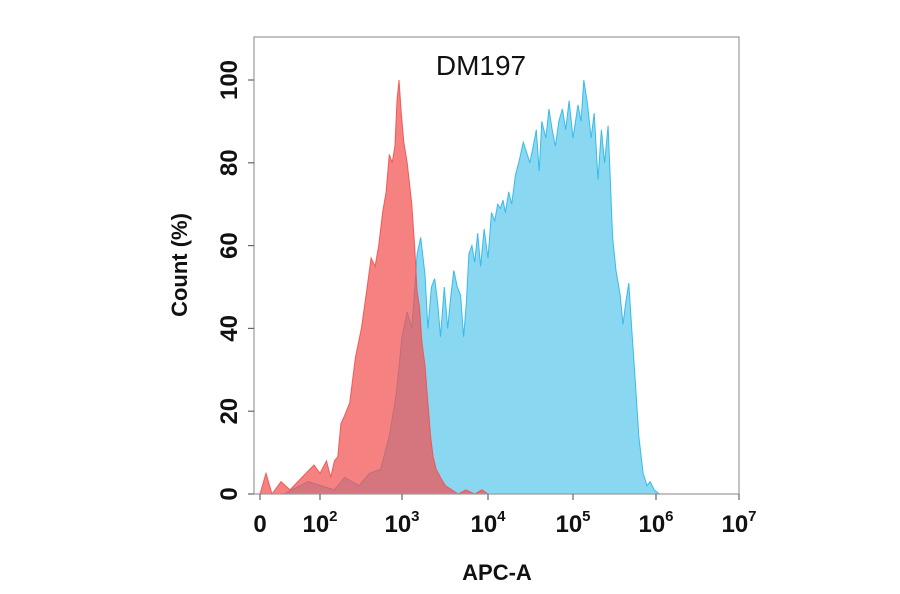 The width and height of the screenshot is (900, 594). What do you see at coordinates (229, 328) in the screenshot?
I see `y-tick-label: 40` at bounding box center [229, 328].